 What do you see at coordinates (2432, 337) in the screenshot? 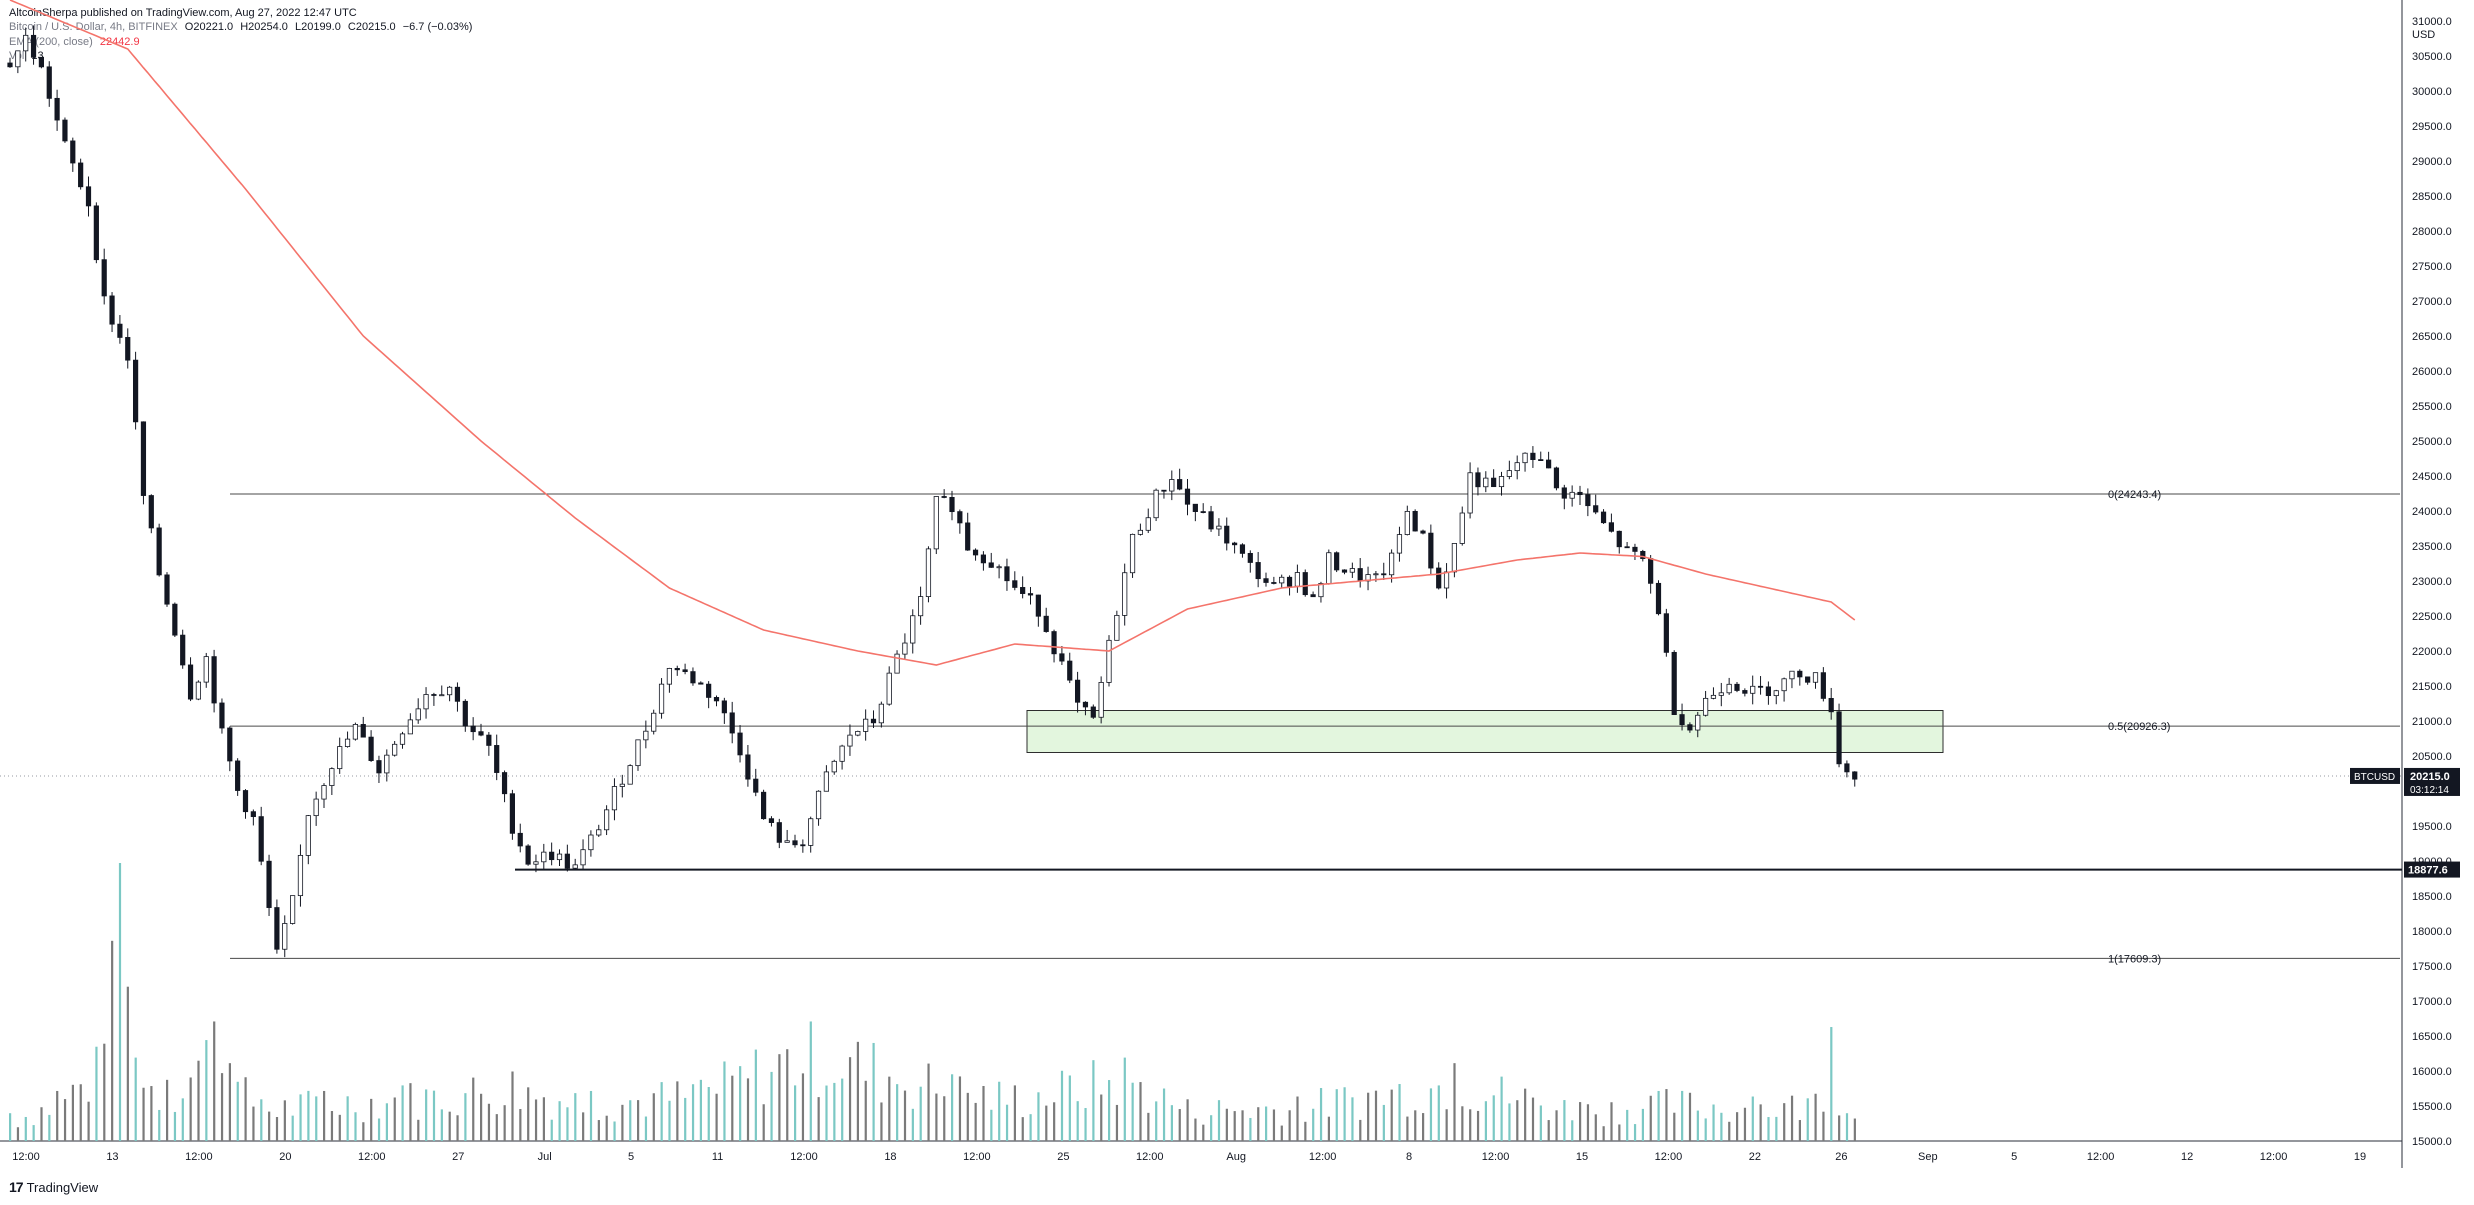
I see `price-tick-label: 26500.0` at bounding box center [2432, 337].